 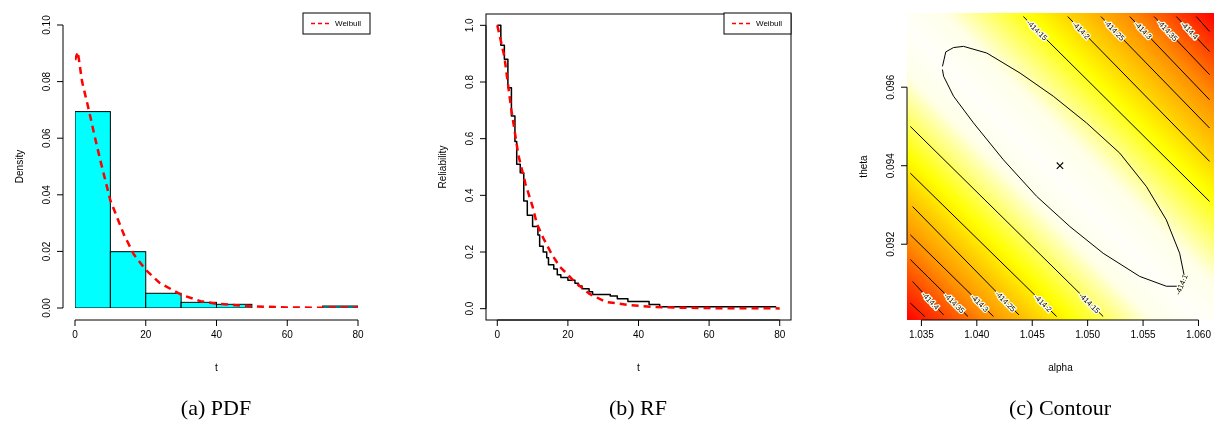 What do you see at coordinates (469, 81) in the screenshot?
I see `y-tick-label: 0.8` at bounding box center [469, 81].